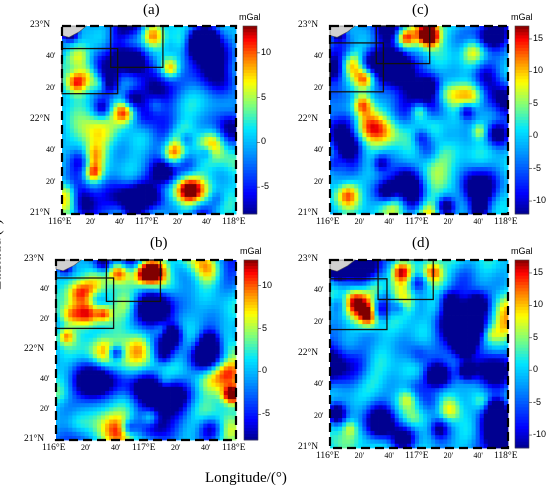 This screenshot has height=495, width=550. I want to click on colorbar-tick-d: 5, so click(536, 336).